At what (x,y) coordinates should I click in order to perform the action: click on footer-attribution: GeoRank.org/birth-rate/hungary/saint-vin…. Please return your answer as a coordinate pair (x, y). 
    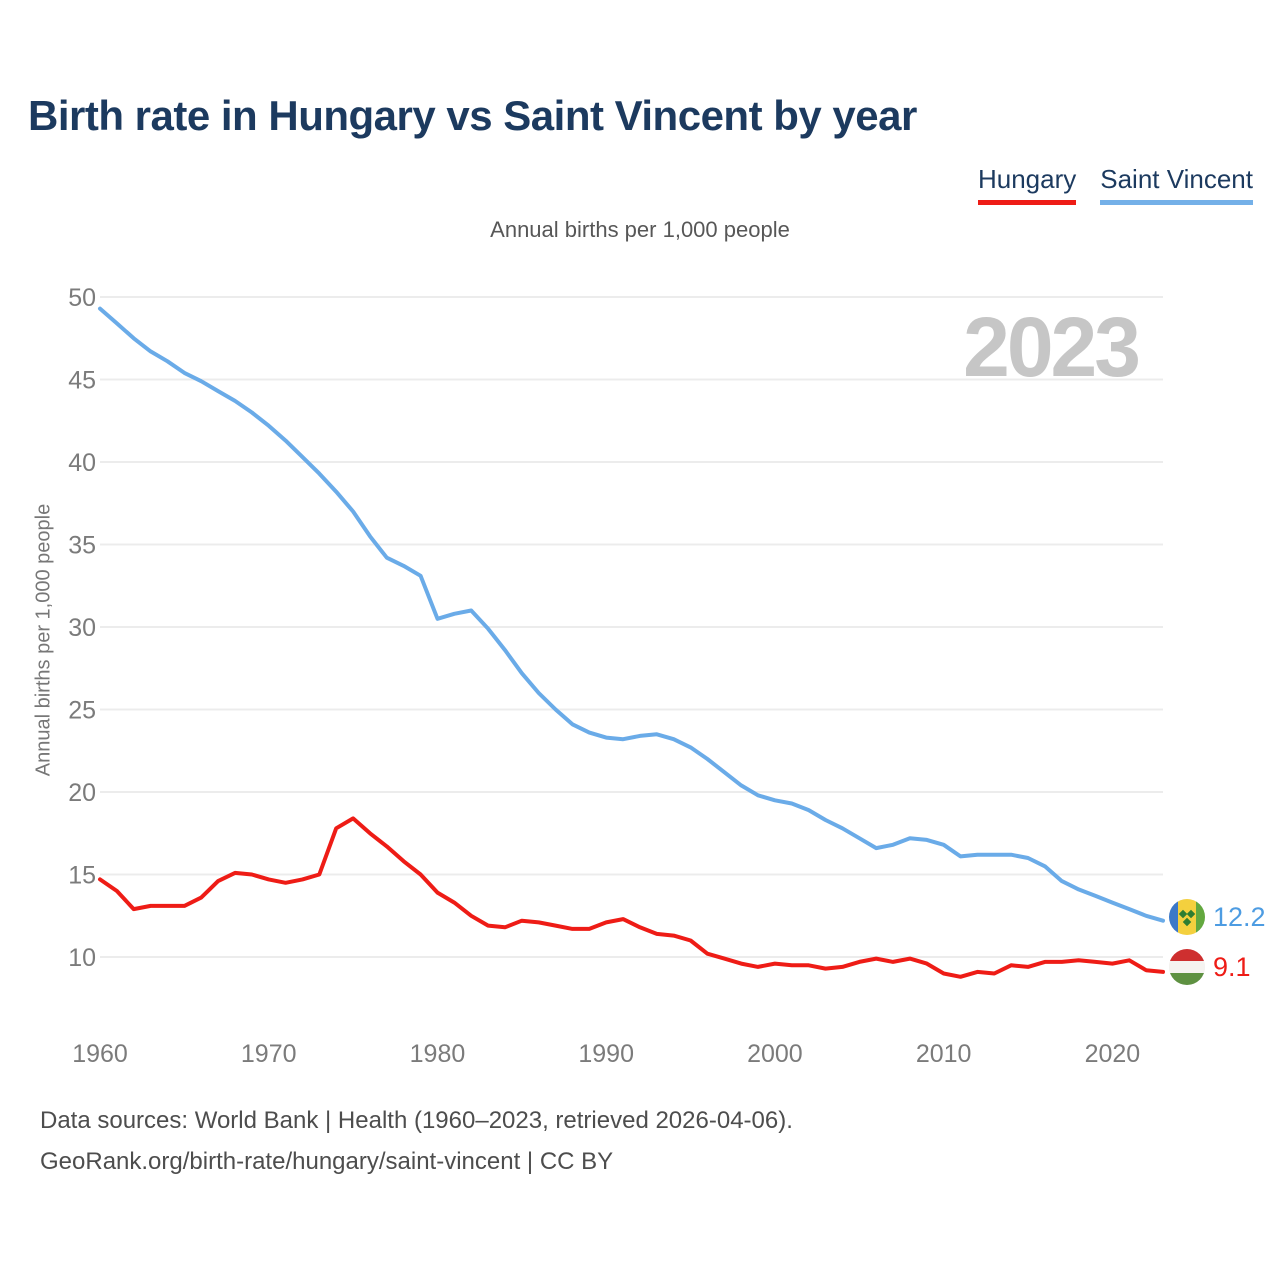
    Looking at the image, I should click on (327, 1161).